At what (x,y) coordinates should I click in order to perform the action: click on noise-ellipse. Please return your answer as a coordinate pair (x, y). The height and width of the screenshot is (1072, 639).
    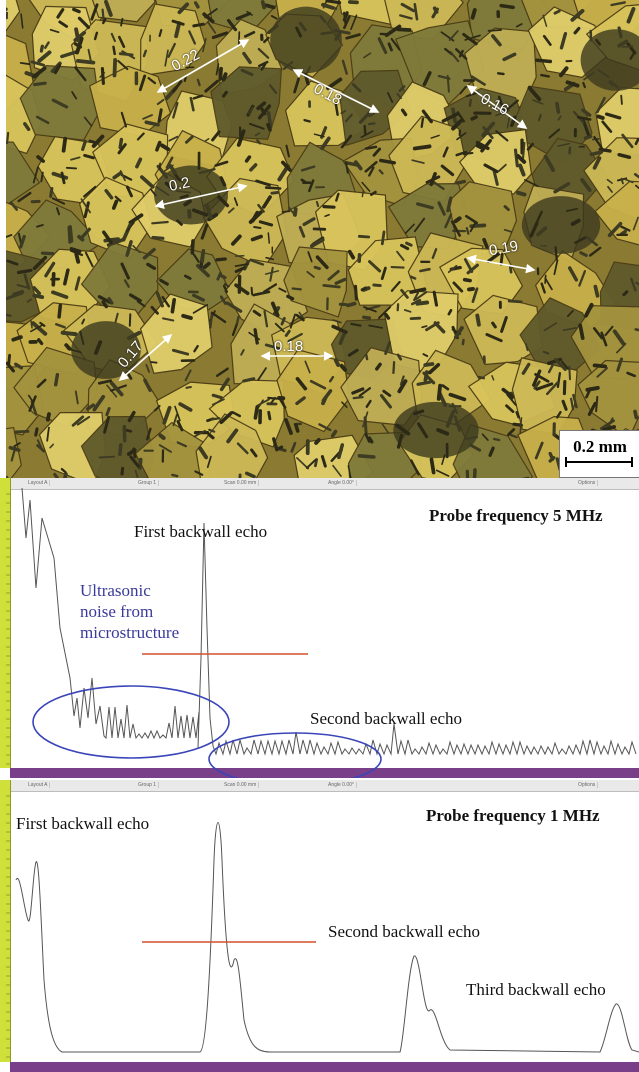
    Looking at the image, I should click on (295, 755).